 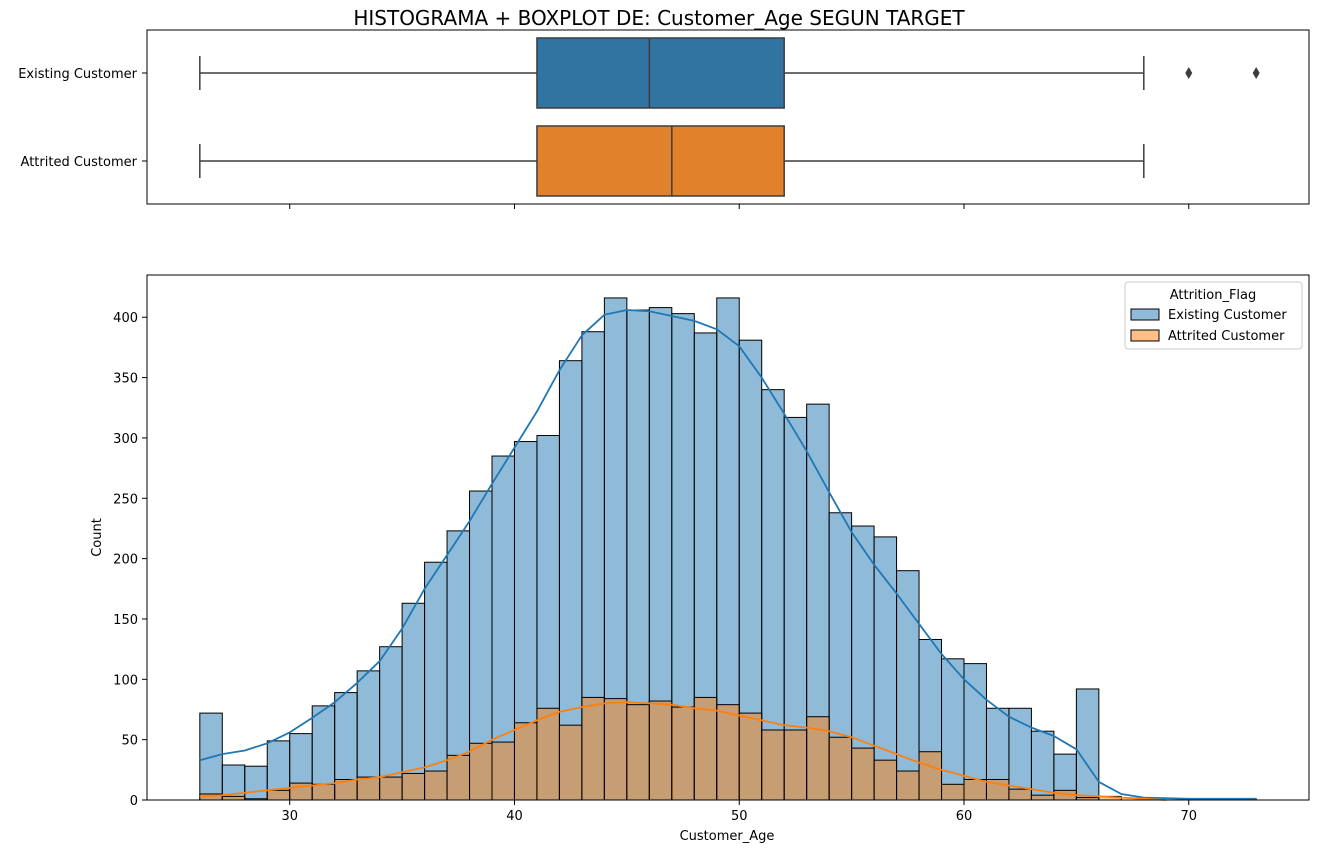 I want to click on y-tick-label: Attrited Customer, so click(x=79, y=162).